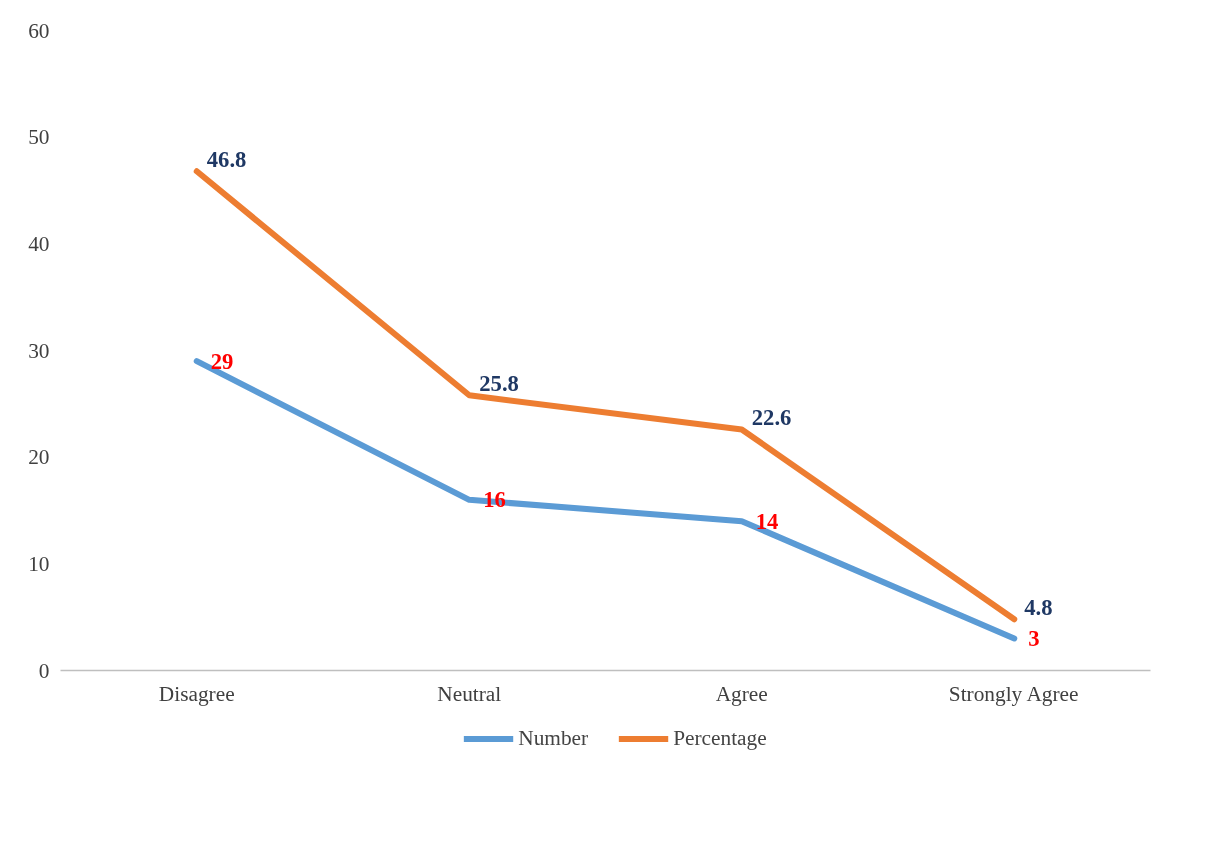 The height and width of the screenshot is (846, 1220). I want to click on data-label: 3, so click(1034, 638).